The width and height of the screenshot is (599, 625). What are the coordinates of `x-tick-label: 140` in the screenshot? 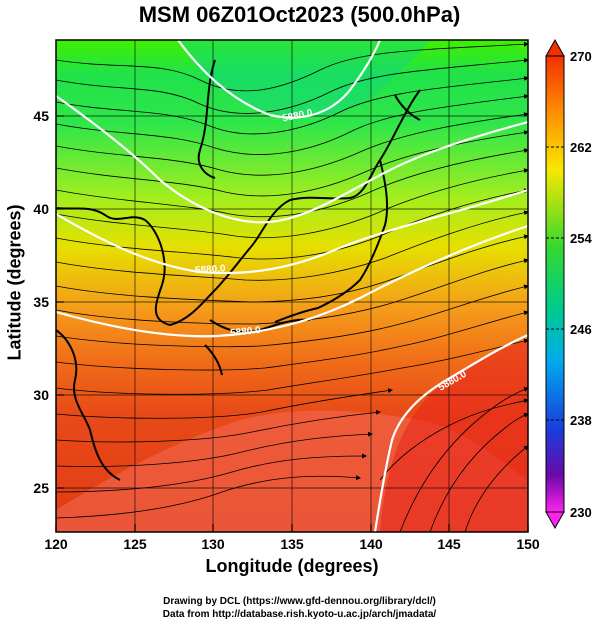 It's located at (371, 544).